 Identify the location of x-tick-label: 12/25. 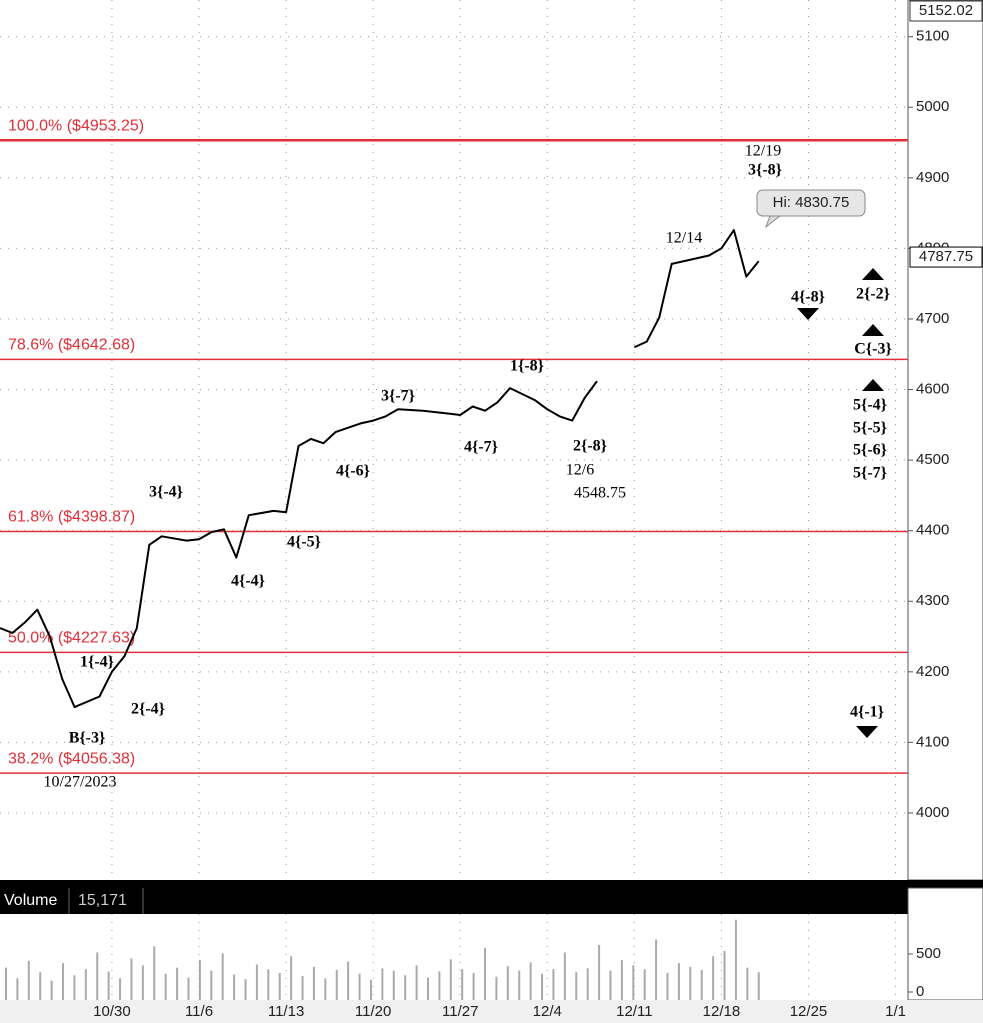
(809, 1011).